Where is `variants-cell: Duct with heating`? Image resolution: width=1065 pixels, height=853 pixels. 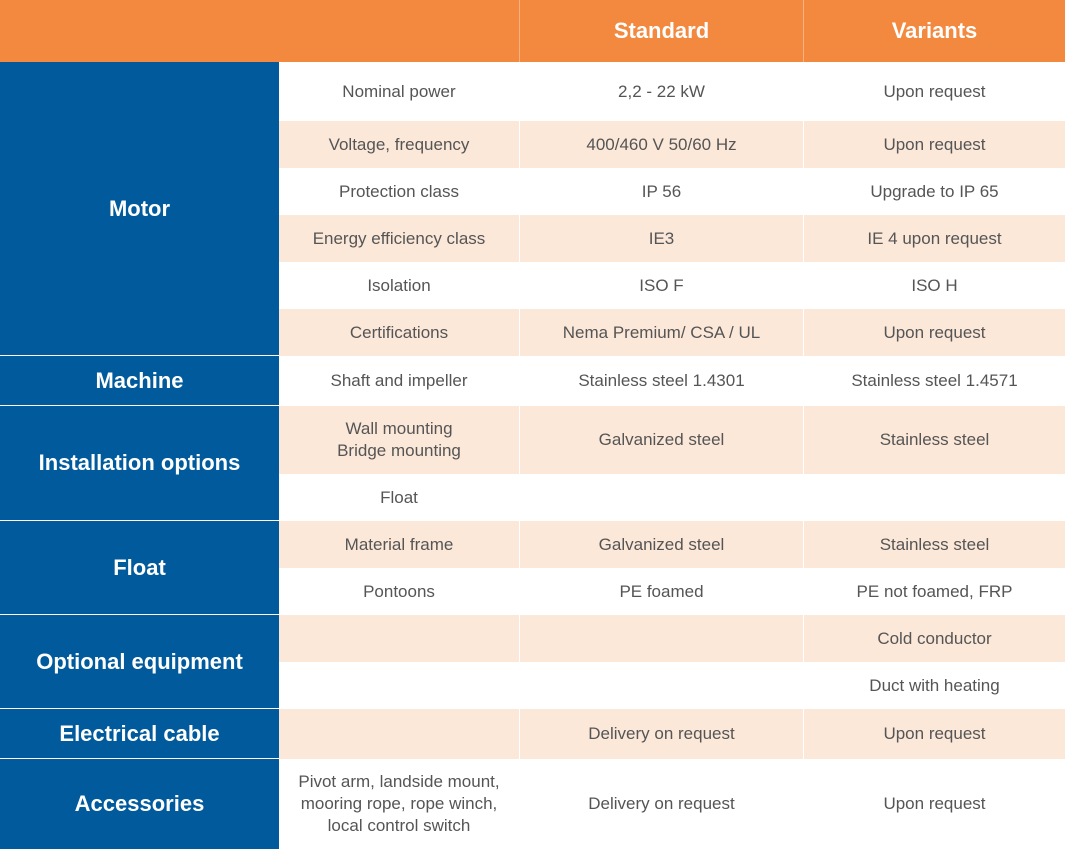
variants-cell: Duct with heating is located at coordinates (934, 685).